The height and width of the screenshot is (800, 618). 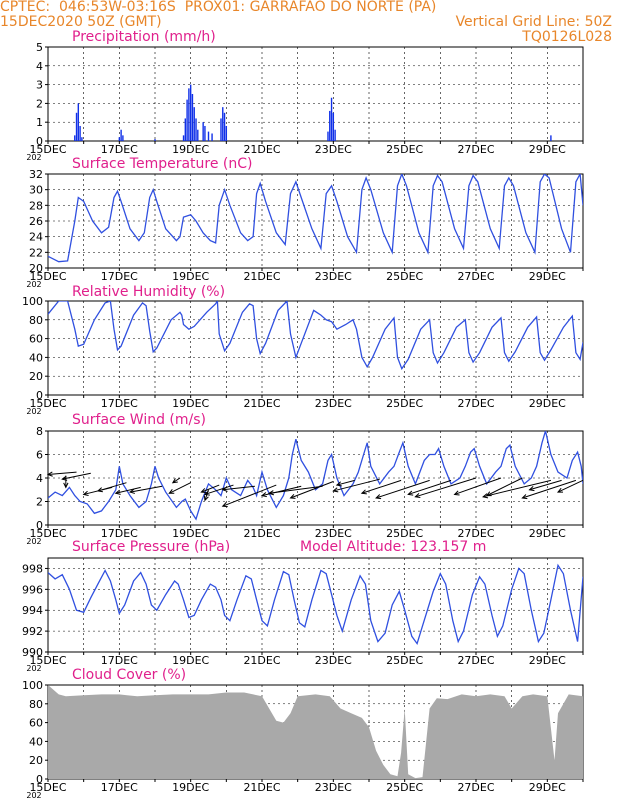 What do you see at coordinates (81, 22) in the screenshot?
I see `run-date: 15DEC2020 50Z (GMT)` at bounding box center [81, 22].